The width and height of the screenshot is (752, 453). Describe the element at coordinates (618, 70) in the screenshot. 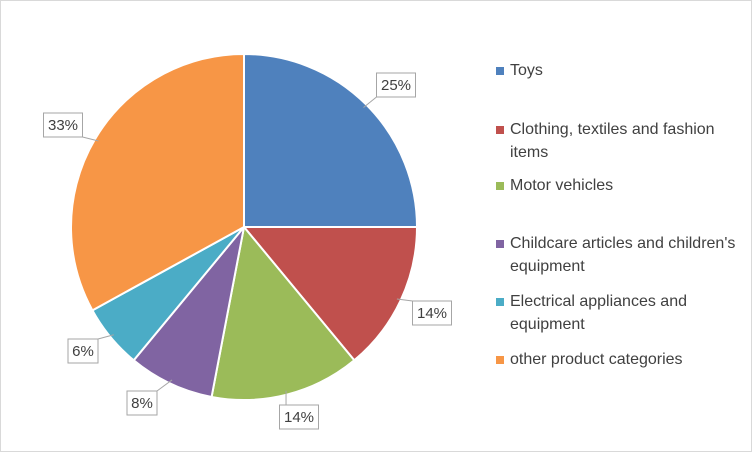

I see `legend-item-toys: Toys` at that location.